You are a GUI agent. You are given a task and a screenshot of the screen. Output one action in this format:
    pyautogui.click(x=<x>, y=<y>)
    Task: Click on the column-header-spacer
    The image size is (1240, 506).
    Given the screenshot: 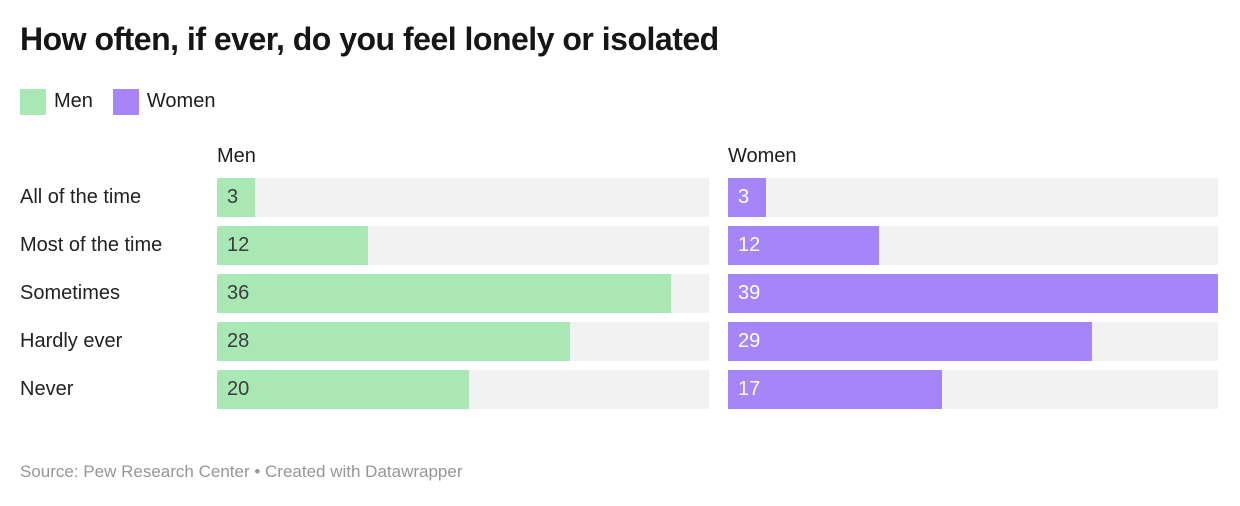 What is the action you would take?
    pyautogui.click(x=118, y=156)
    